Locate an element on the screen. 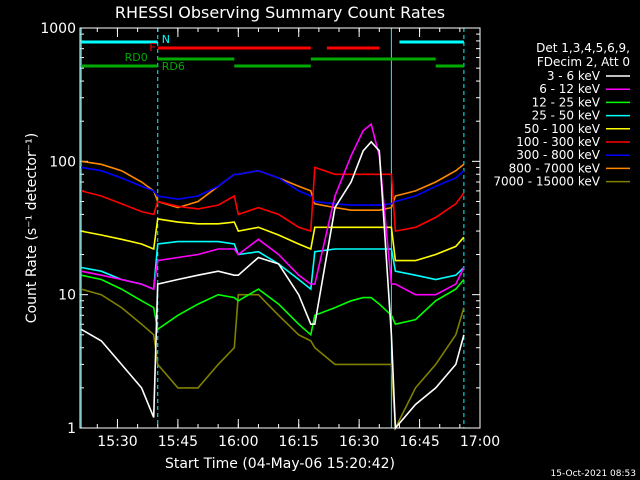 This screenshot has width=640, height=480. timestamp: 15-Oct-2021 08:53 is located at coordinates (593, 474).